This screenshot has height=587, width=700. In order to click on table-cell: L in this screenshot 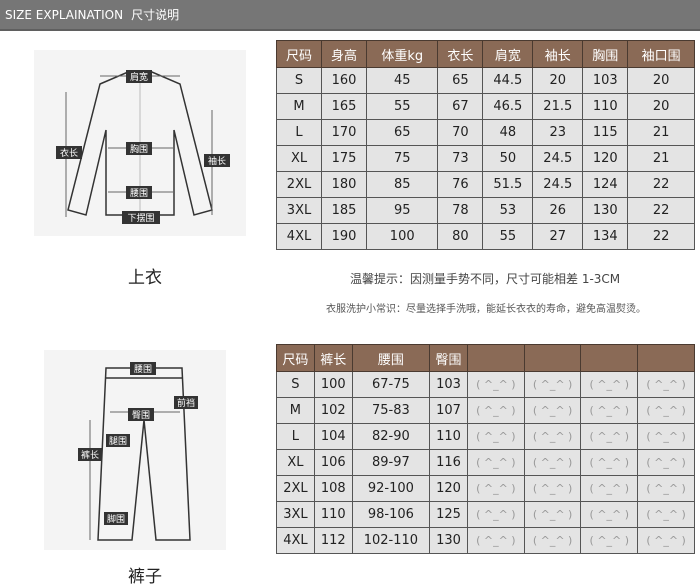, I will do `click(295, 436)`.